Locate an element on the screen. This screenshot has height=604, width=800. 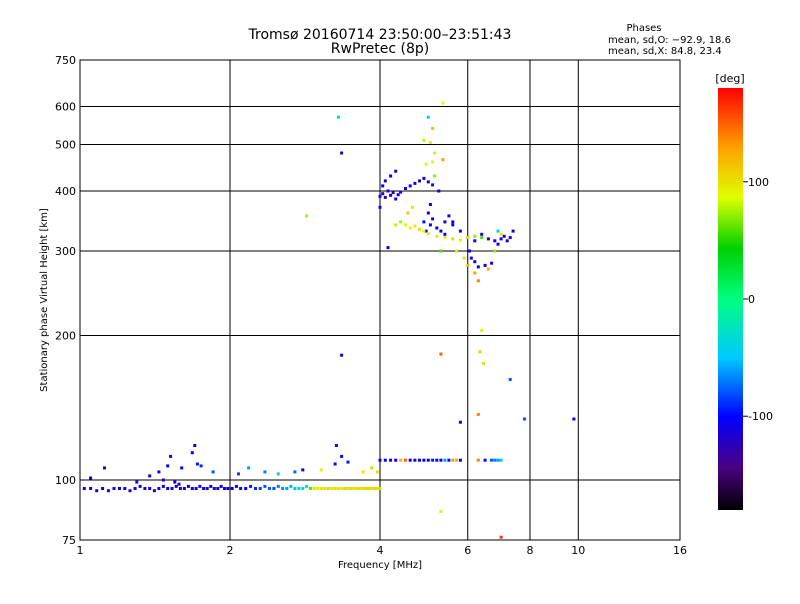
y-tick-label: 75 is located at coordinates (69, 540).